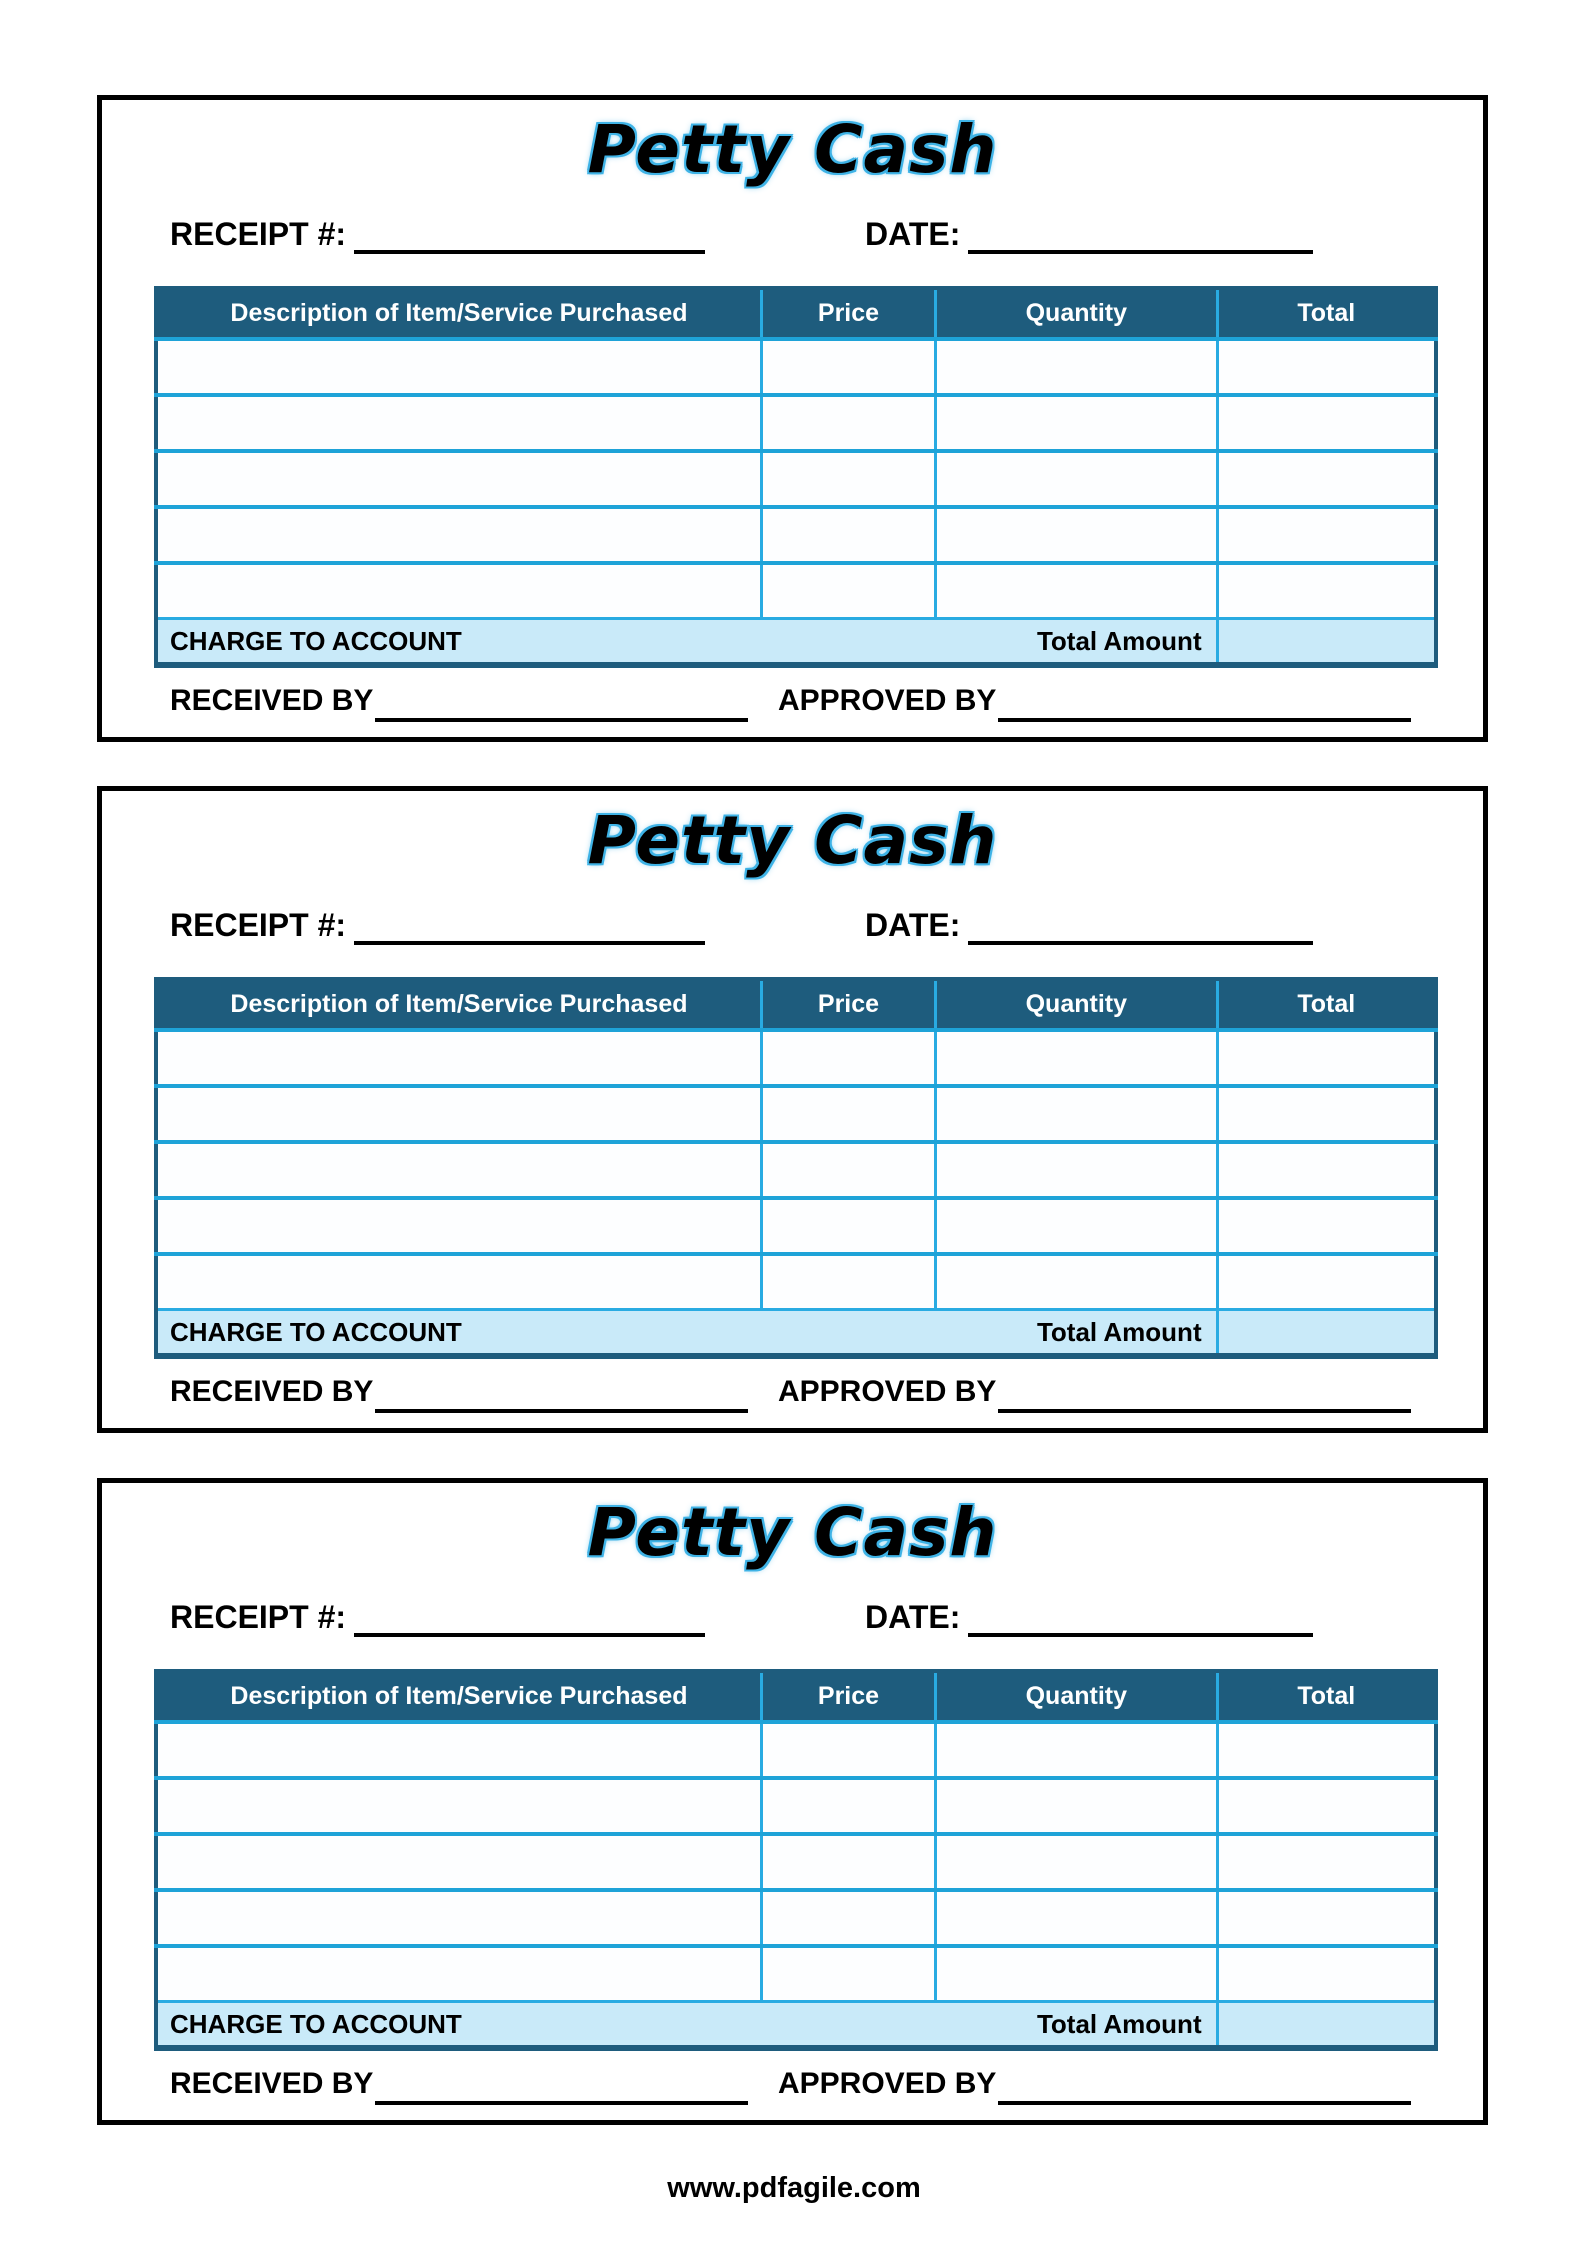 The width and height of the screenshot is (1588, 2245). I want to click on col-header-description: Description of Item/Service Purchased, so click(459, 1696).